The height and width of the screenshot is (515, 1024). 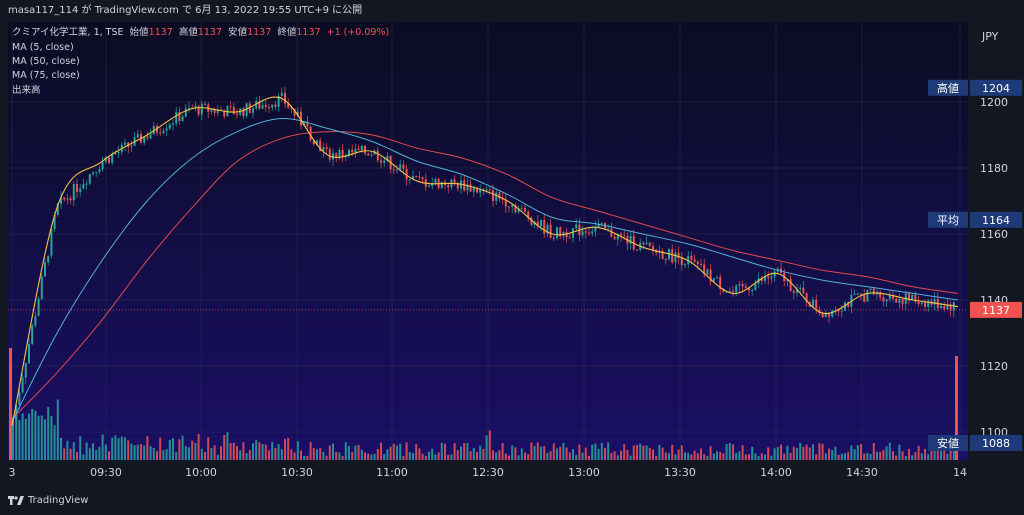 I want to click on legend-ma50: MA (50, close), so click(x=46, y=61).